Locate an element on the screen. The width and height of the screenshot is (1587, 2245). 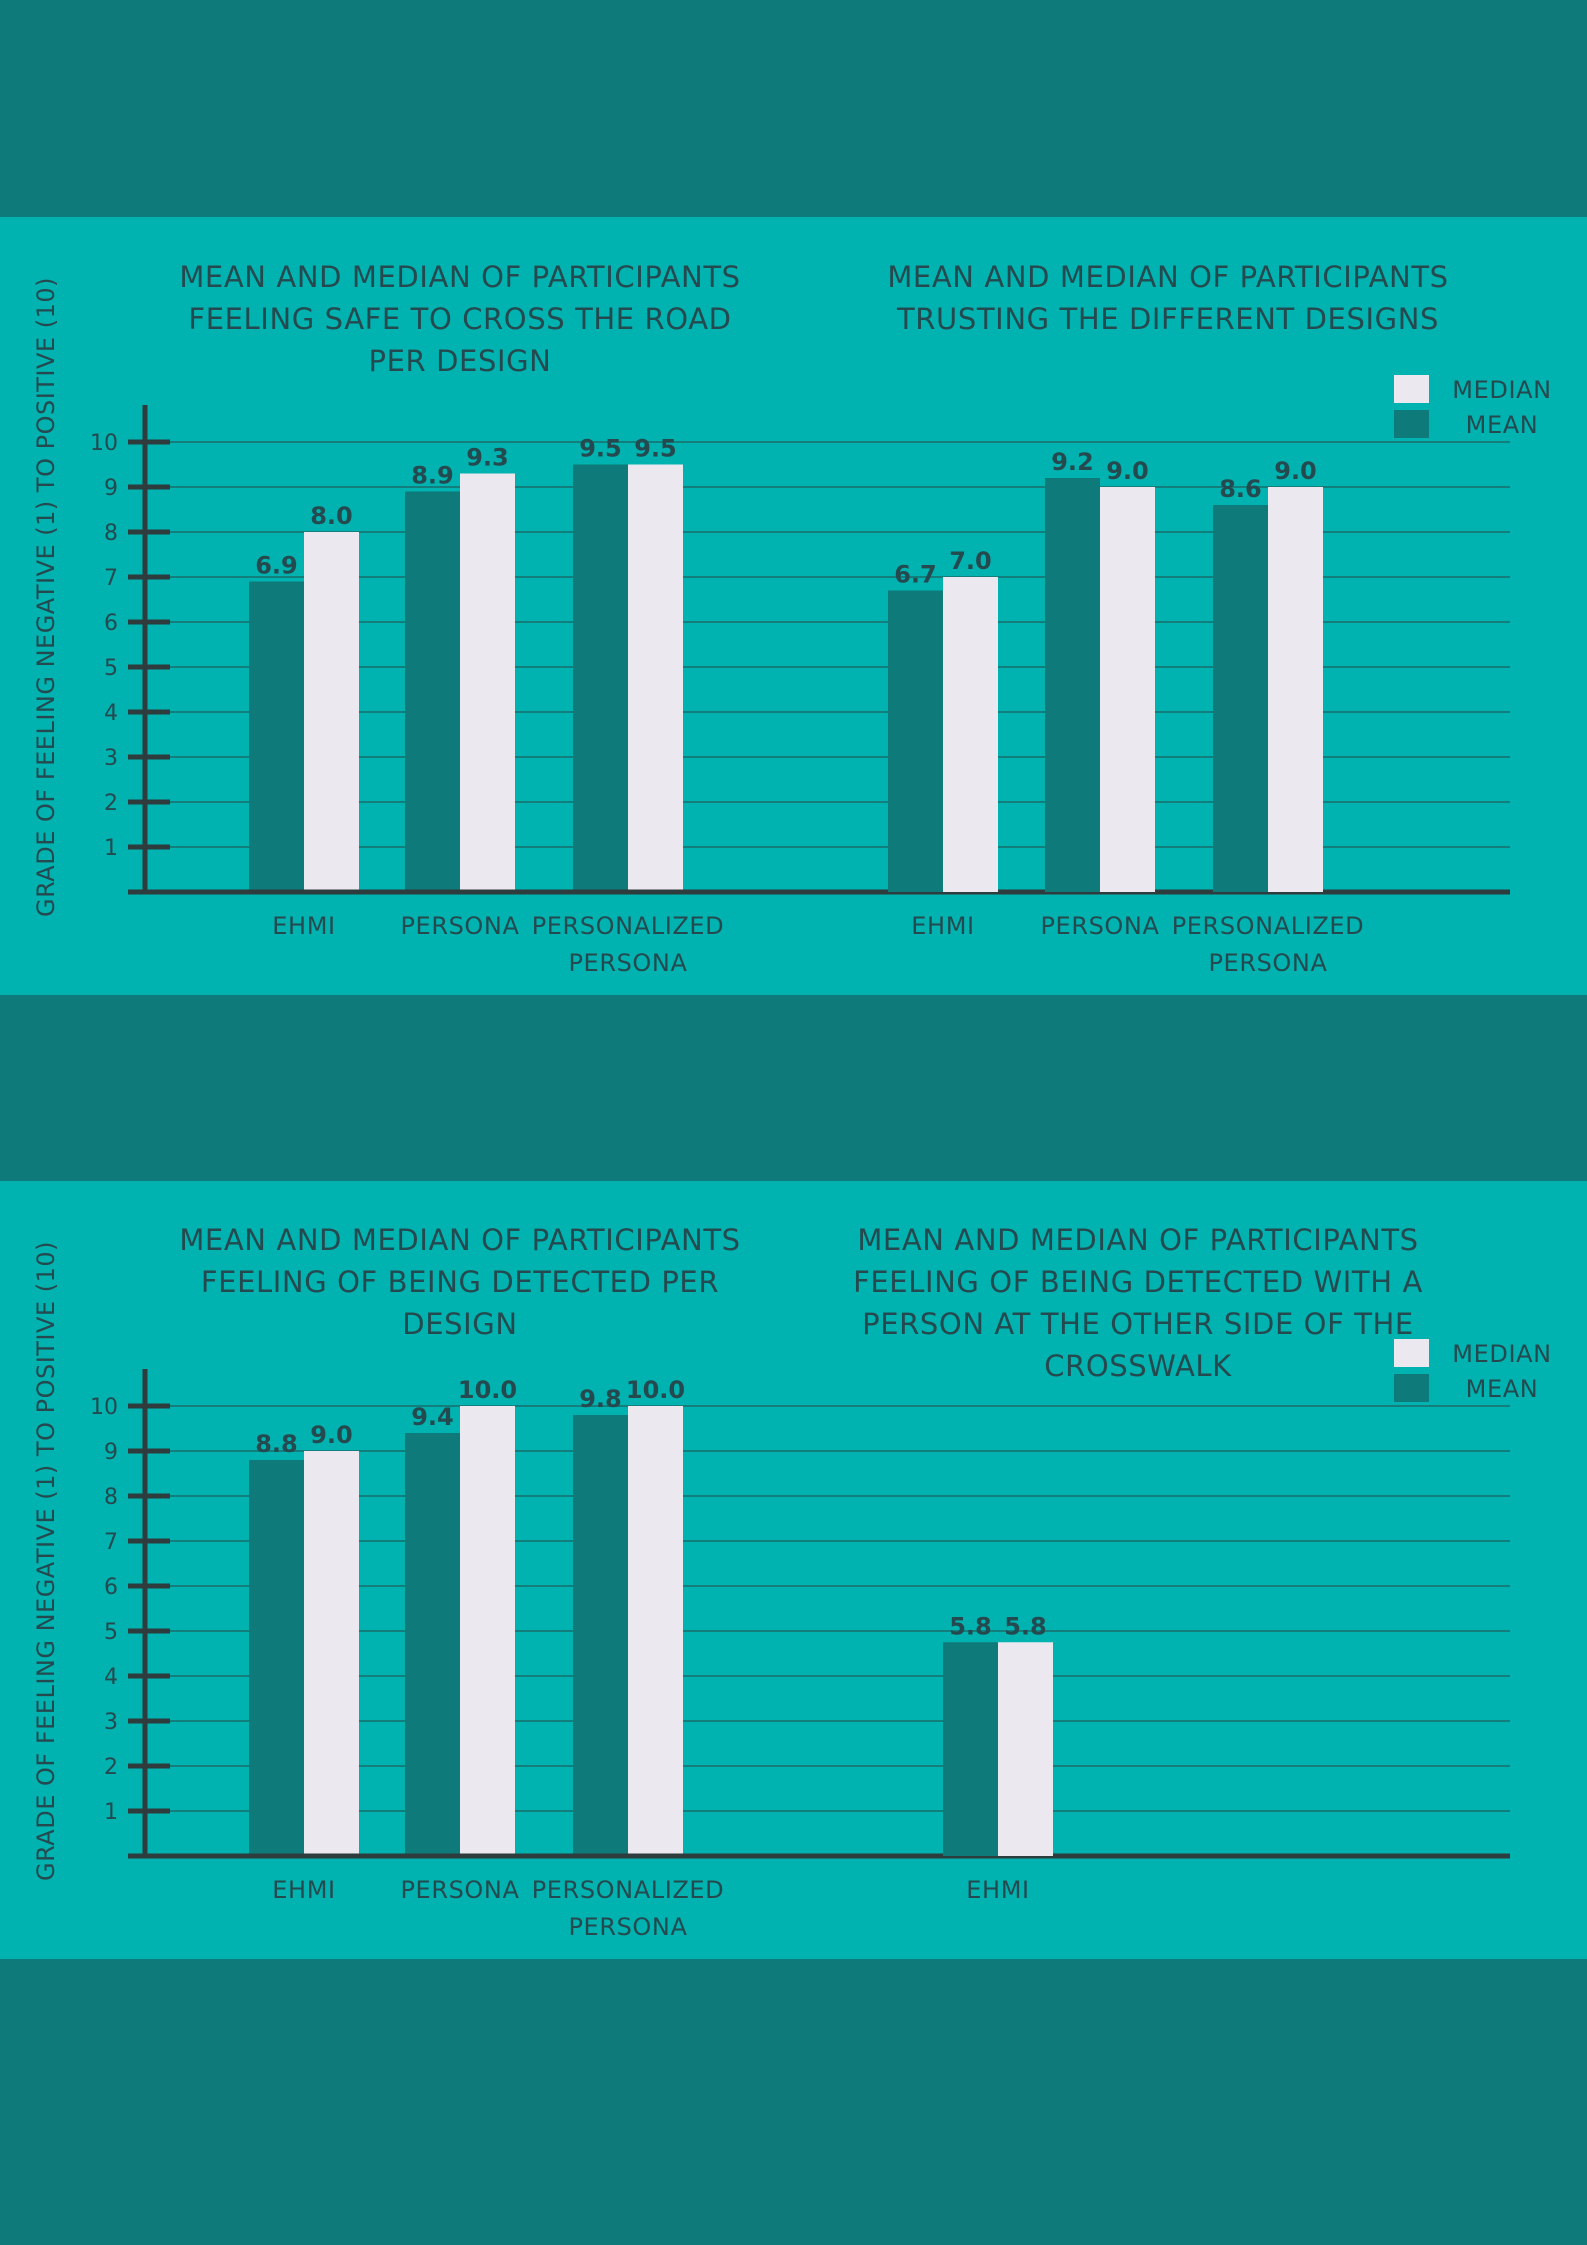
chart-1-category-label: PERSONA is located at coordinates (459, 926).